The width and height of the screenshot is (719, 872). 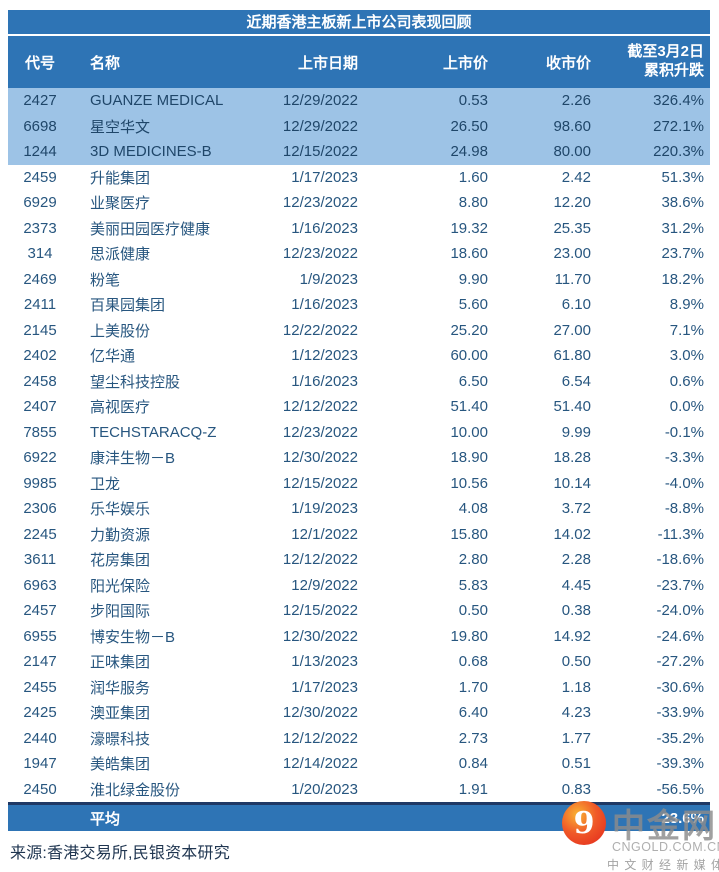 What do you see at coordinates (359, 254) in the screenshot?
I see `table-row: 314 思派健康 12/23/2022 18.60 23.00 23.7%` at bounding box center [359, 254].